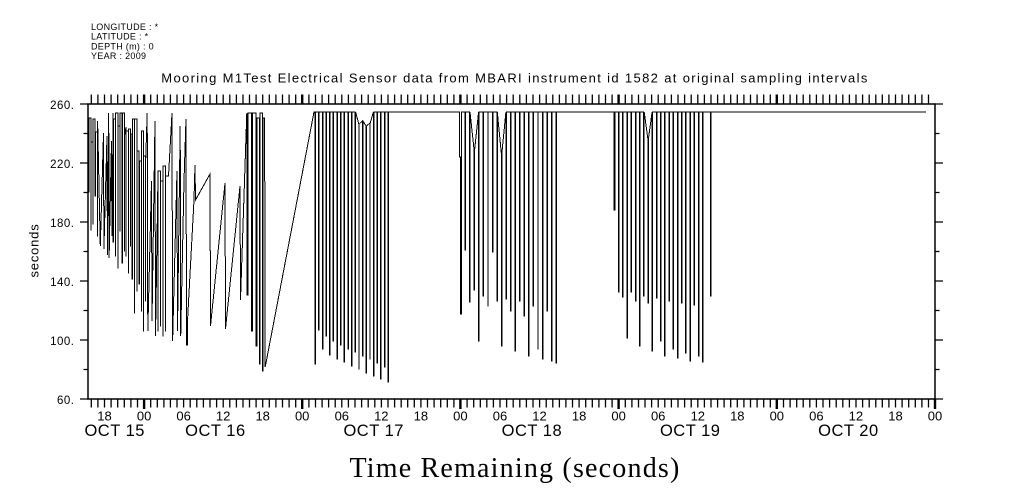 The height and width of the screenshot is (504, 1009). I want to click on svg-text: LATITUDE : *, so click(120, 37).